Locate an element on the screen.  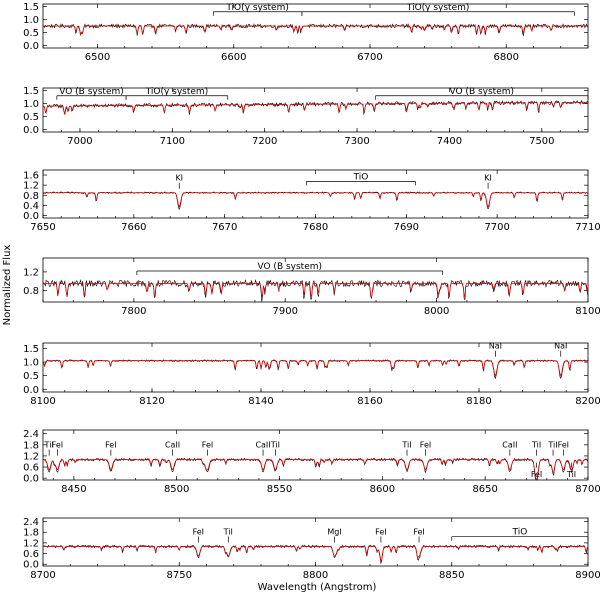
x-tick-label: 8650 is located at coordinates (484, 489).